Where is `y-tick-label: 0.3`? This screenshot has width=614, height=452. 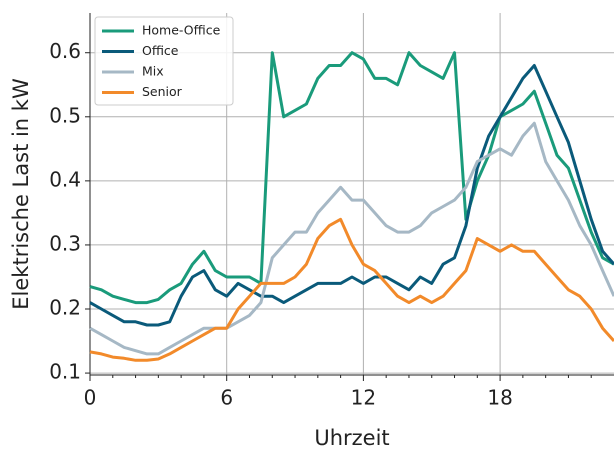 y-tick-label: 0.3 is located at coordinates (65, 243).